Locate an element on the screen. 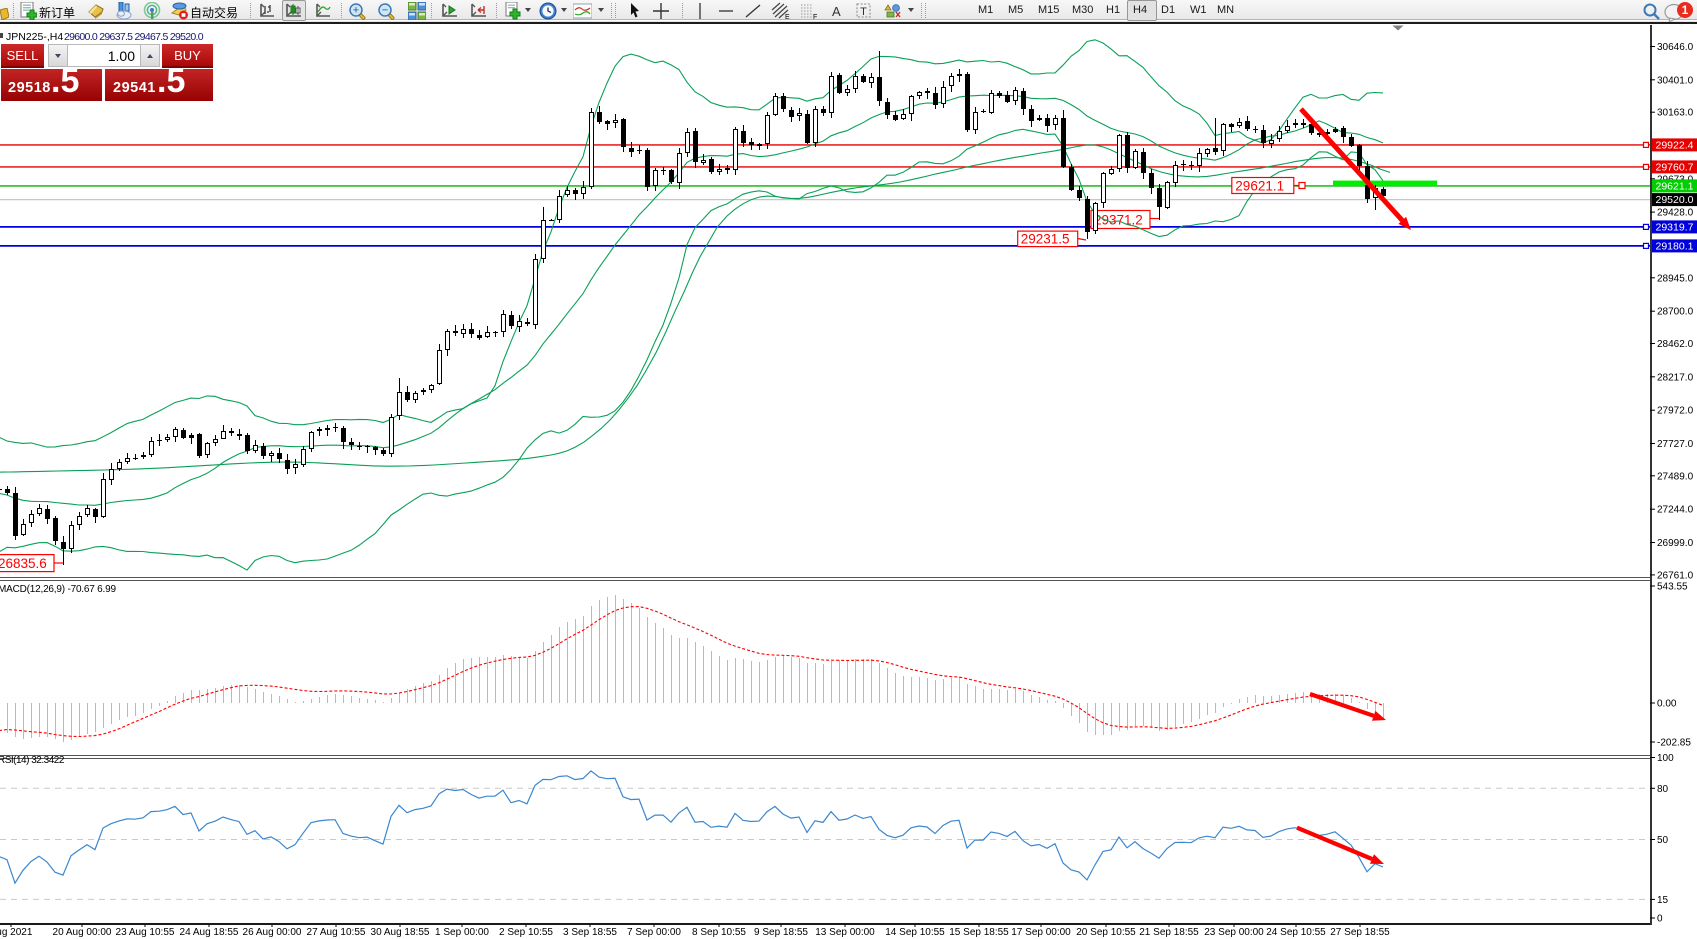  svg-text: 29428.0 is located at coordinates (1675, 213).